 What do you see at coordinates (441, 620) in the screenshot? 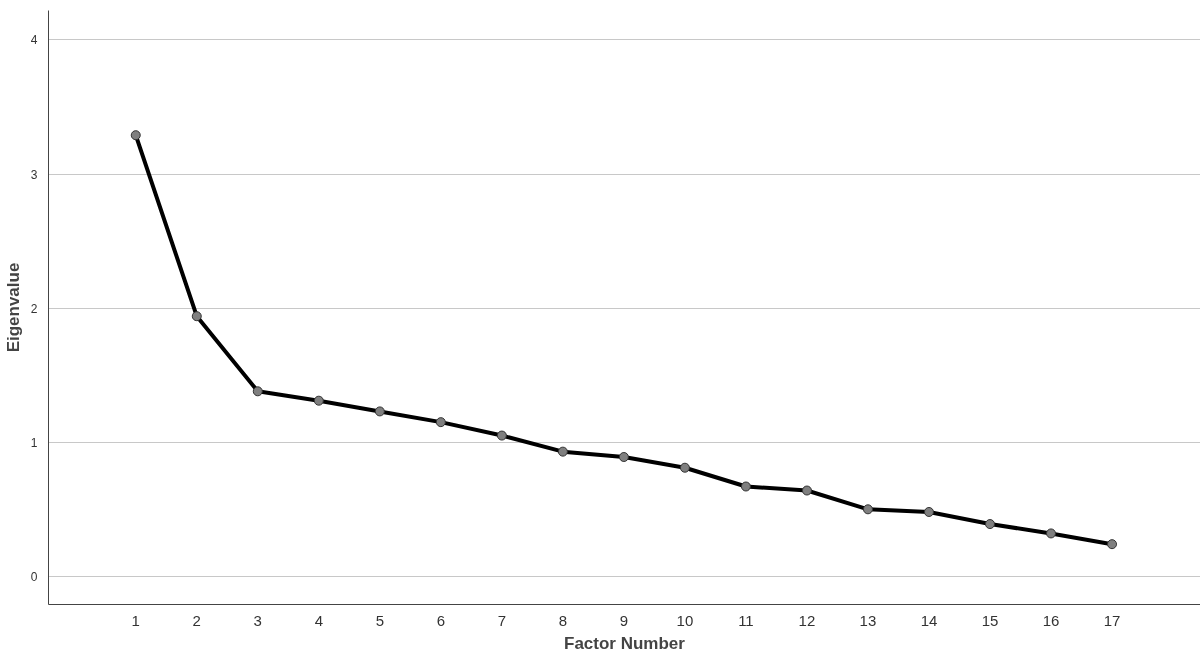
I see `x-tick-label: 6` at bounding box center [441, 620].